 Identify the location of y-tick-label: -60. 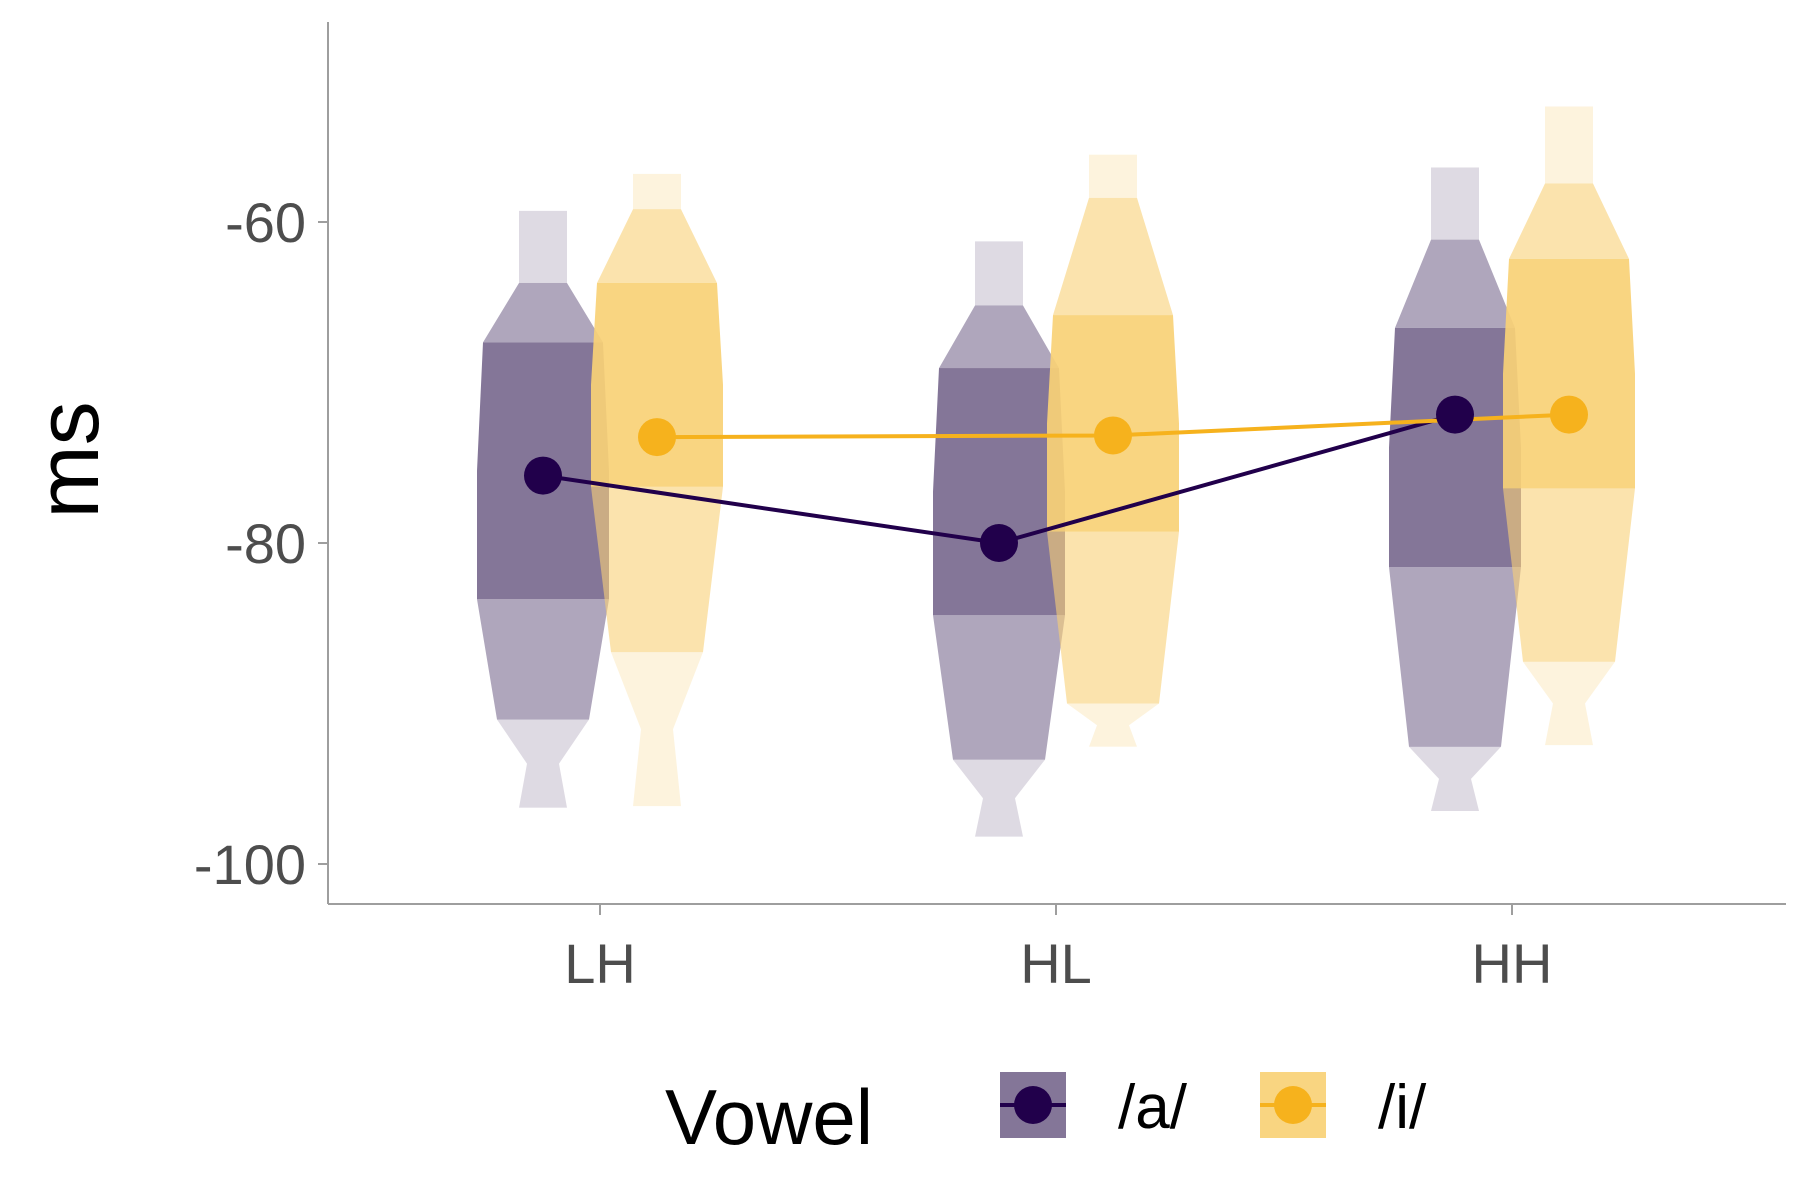
(265, 222).